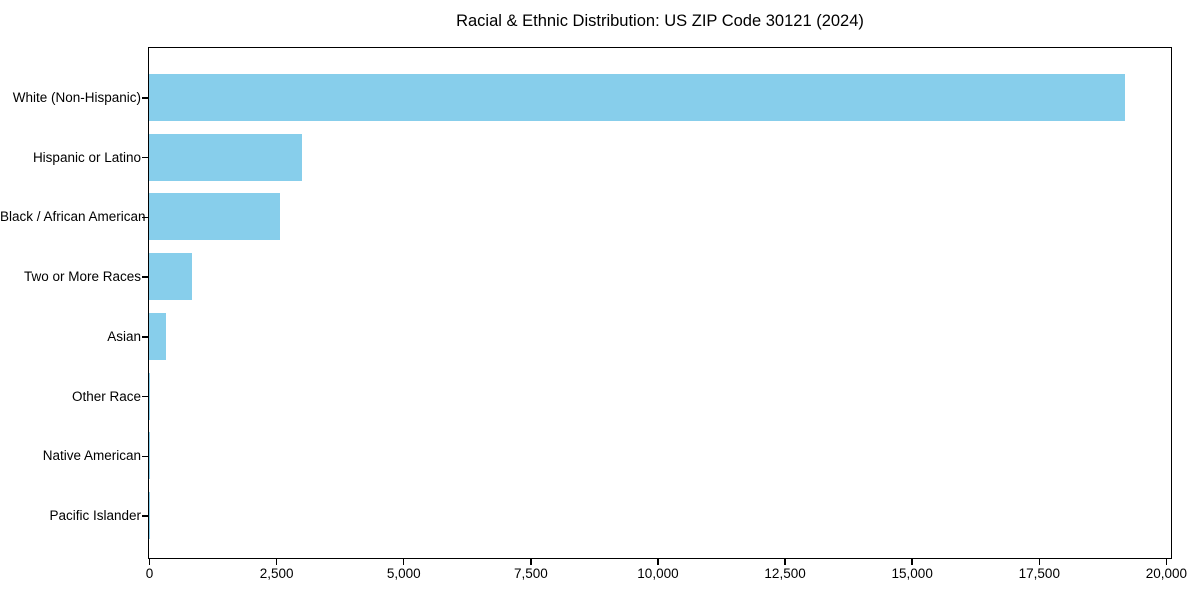 Image resolution: width=1200 pixels, height=600 pixels. I want to click on bar-asian, so click(157, 336).